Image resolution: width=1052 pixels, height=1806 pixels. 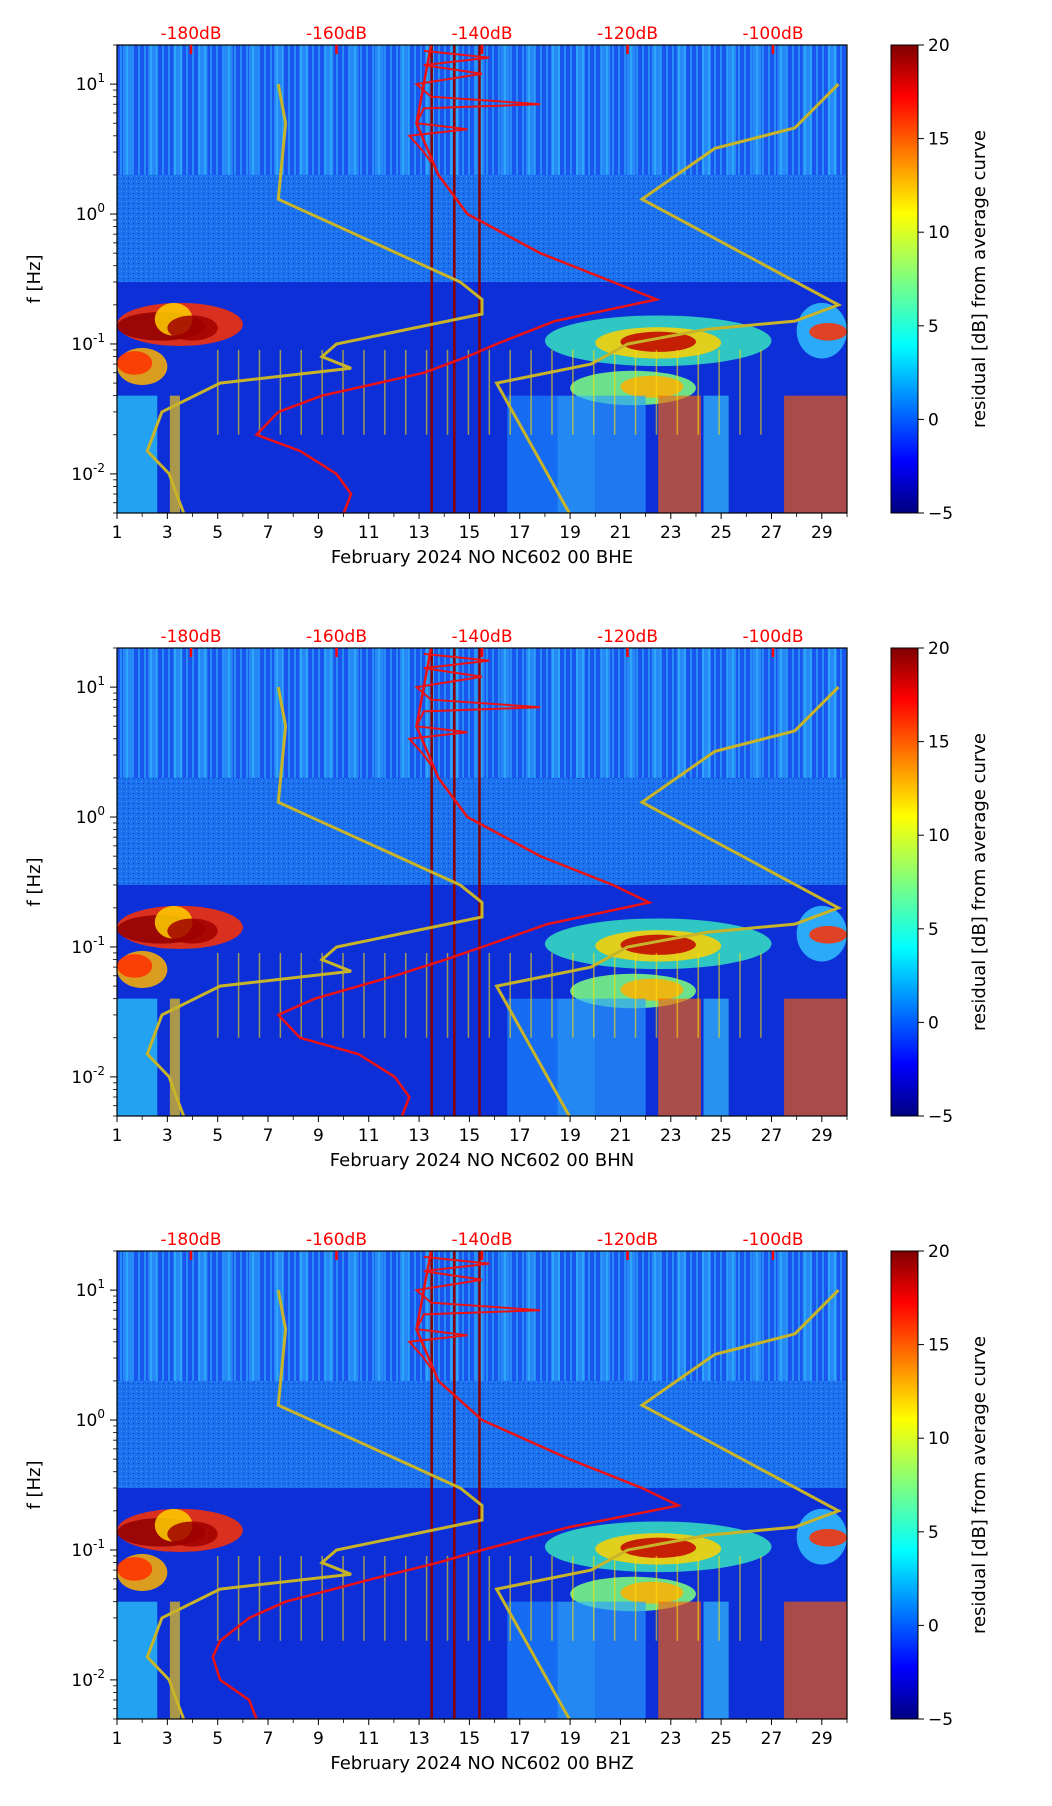 I want to click on mid-noise, so click(x=482, y=831).